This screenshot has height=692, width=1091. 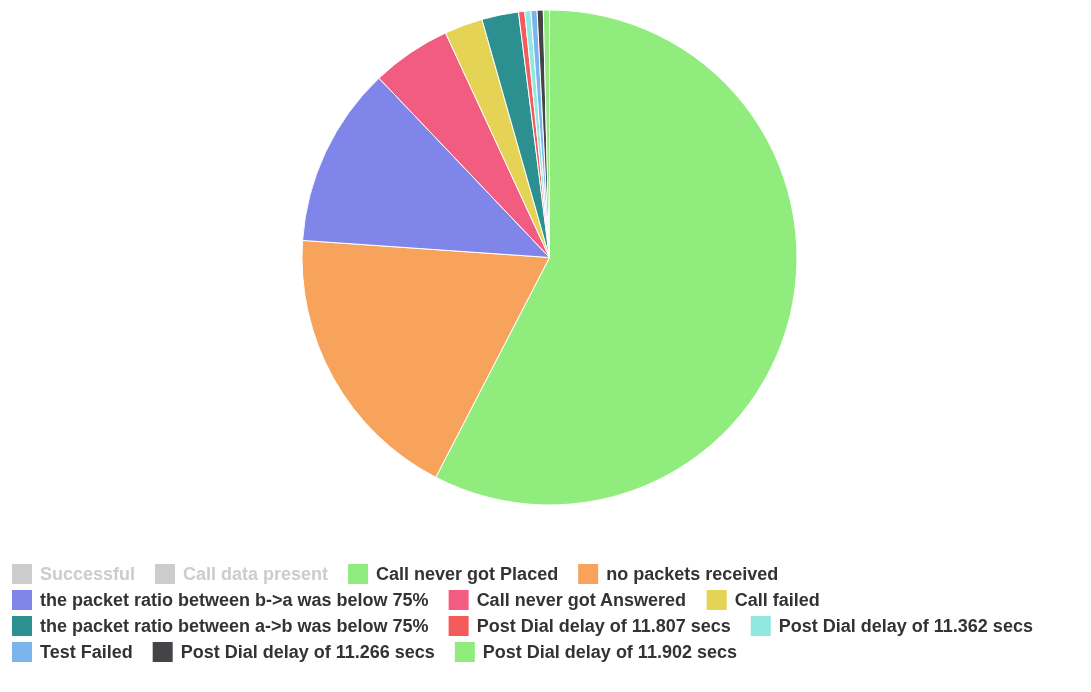 What do you see at coordinates (234, 626) in the screenshot?
I see `legend-label: the packet ratio between a->b was below 75%` at bounding box center [234, 626].